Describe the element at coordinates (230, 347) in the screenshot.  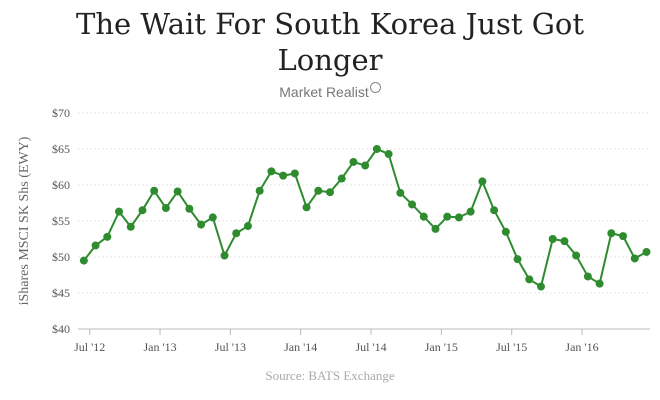
I see `x-tick-label: Jul '13` at that location.